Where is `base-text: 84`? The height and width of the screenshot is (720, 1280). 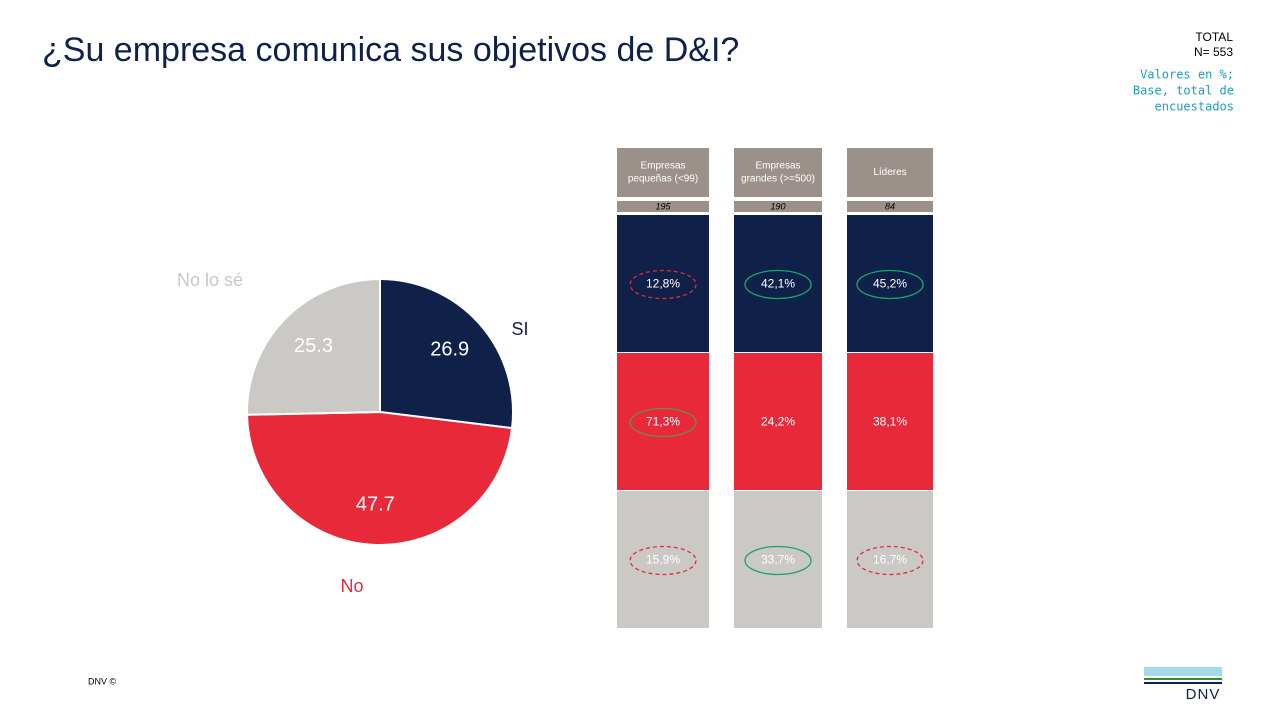 base-text: 84 is located at coordinates (890, 206).